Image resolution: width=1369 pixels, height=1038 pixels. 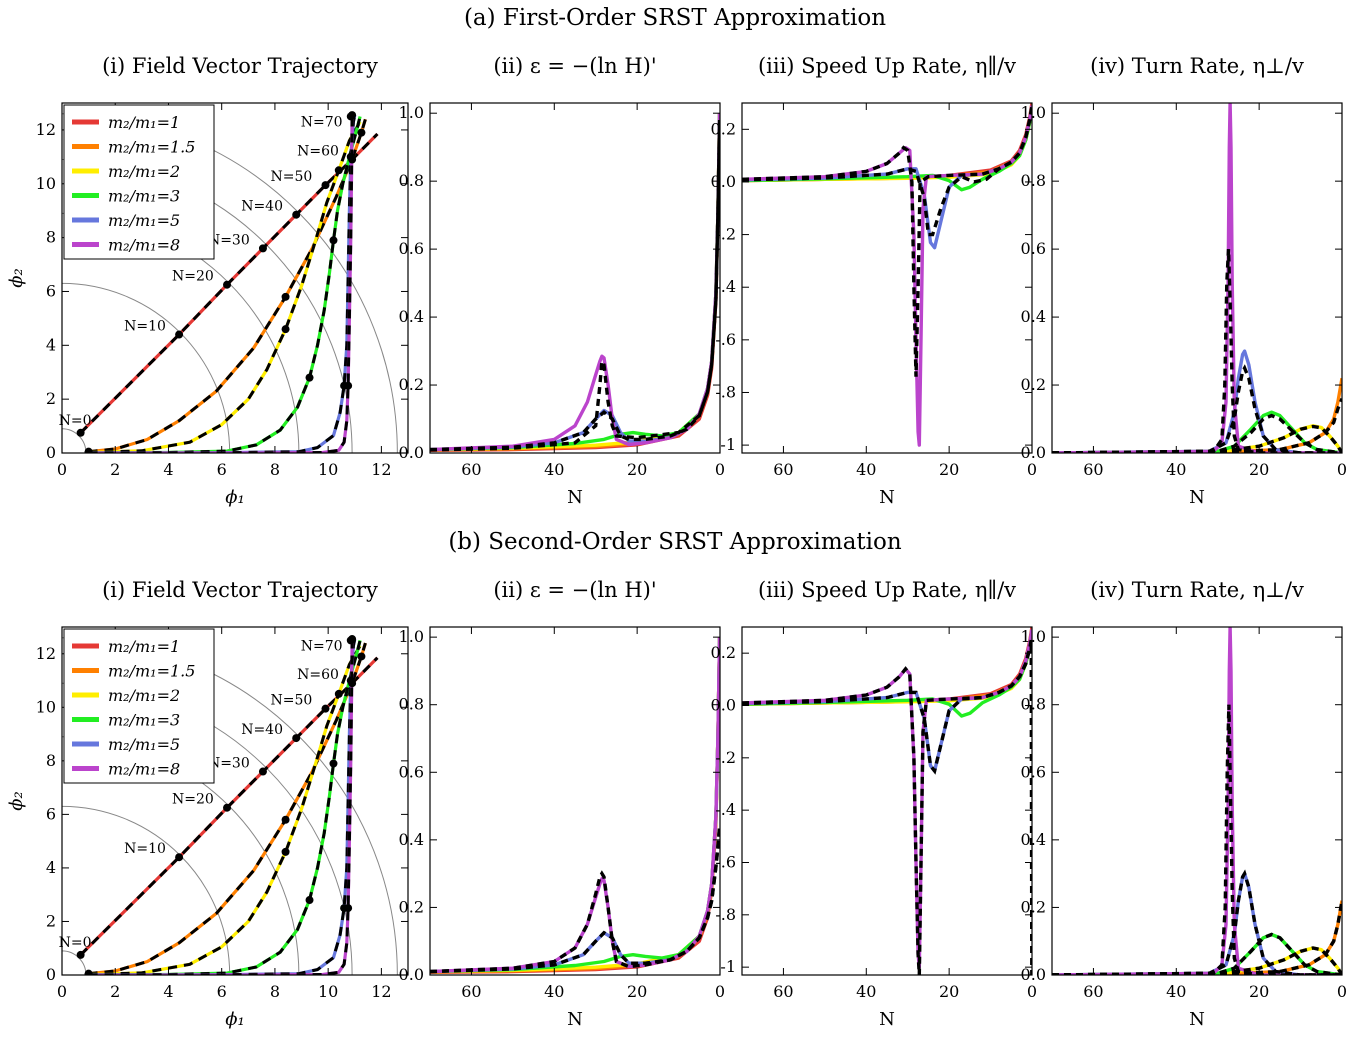 What do you see at coordinates (144, 720) in the screenshot?
I see `legend-label: m₂/m₁=3` at bounding box center [144, 720].